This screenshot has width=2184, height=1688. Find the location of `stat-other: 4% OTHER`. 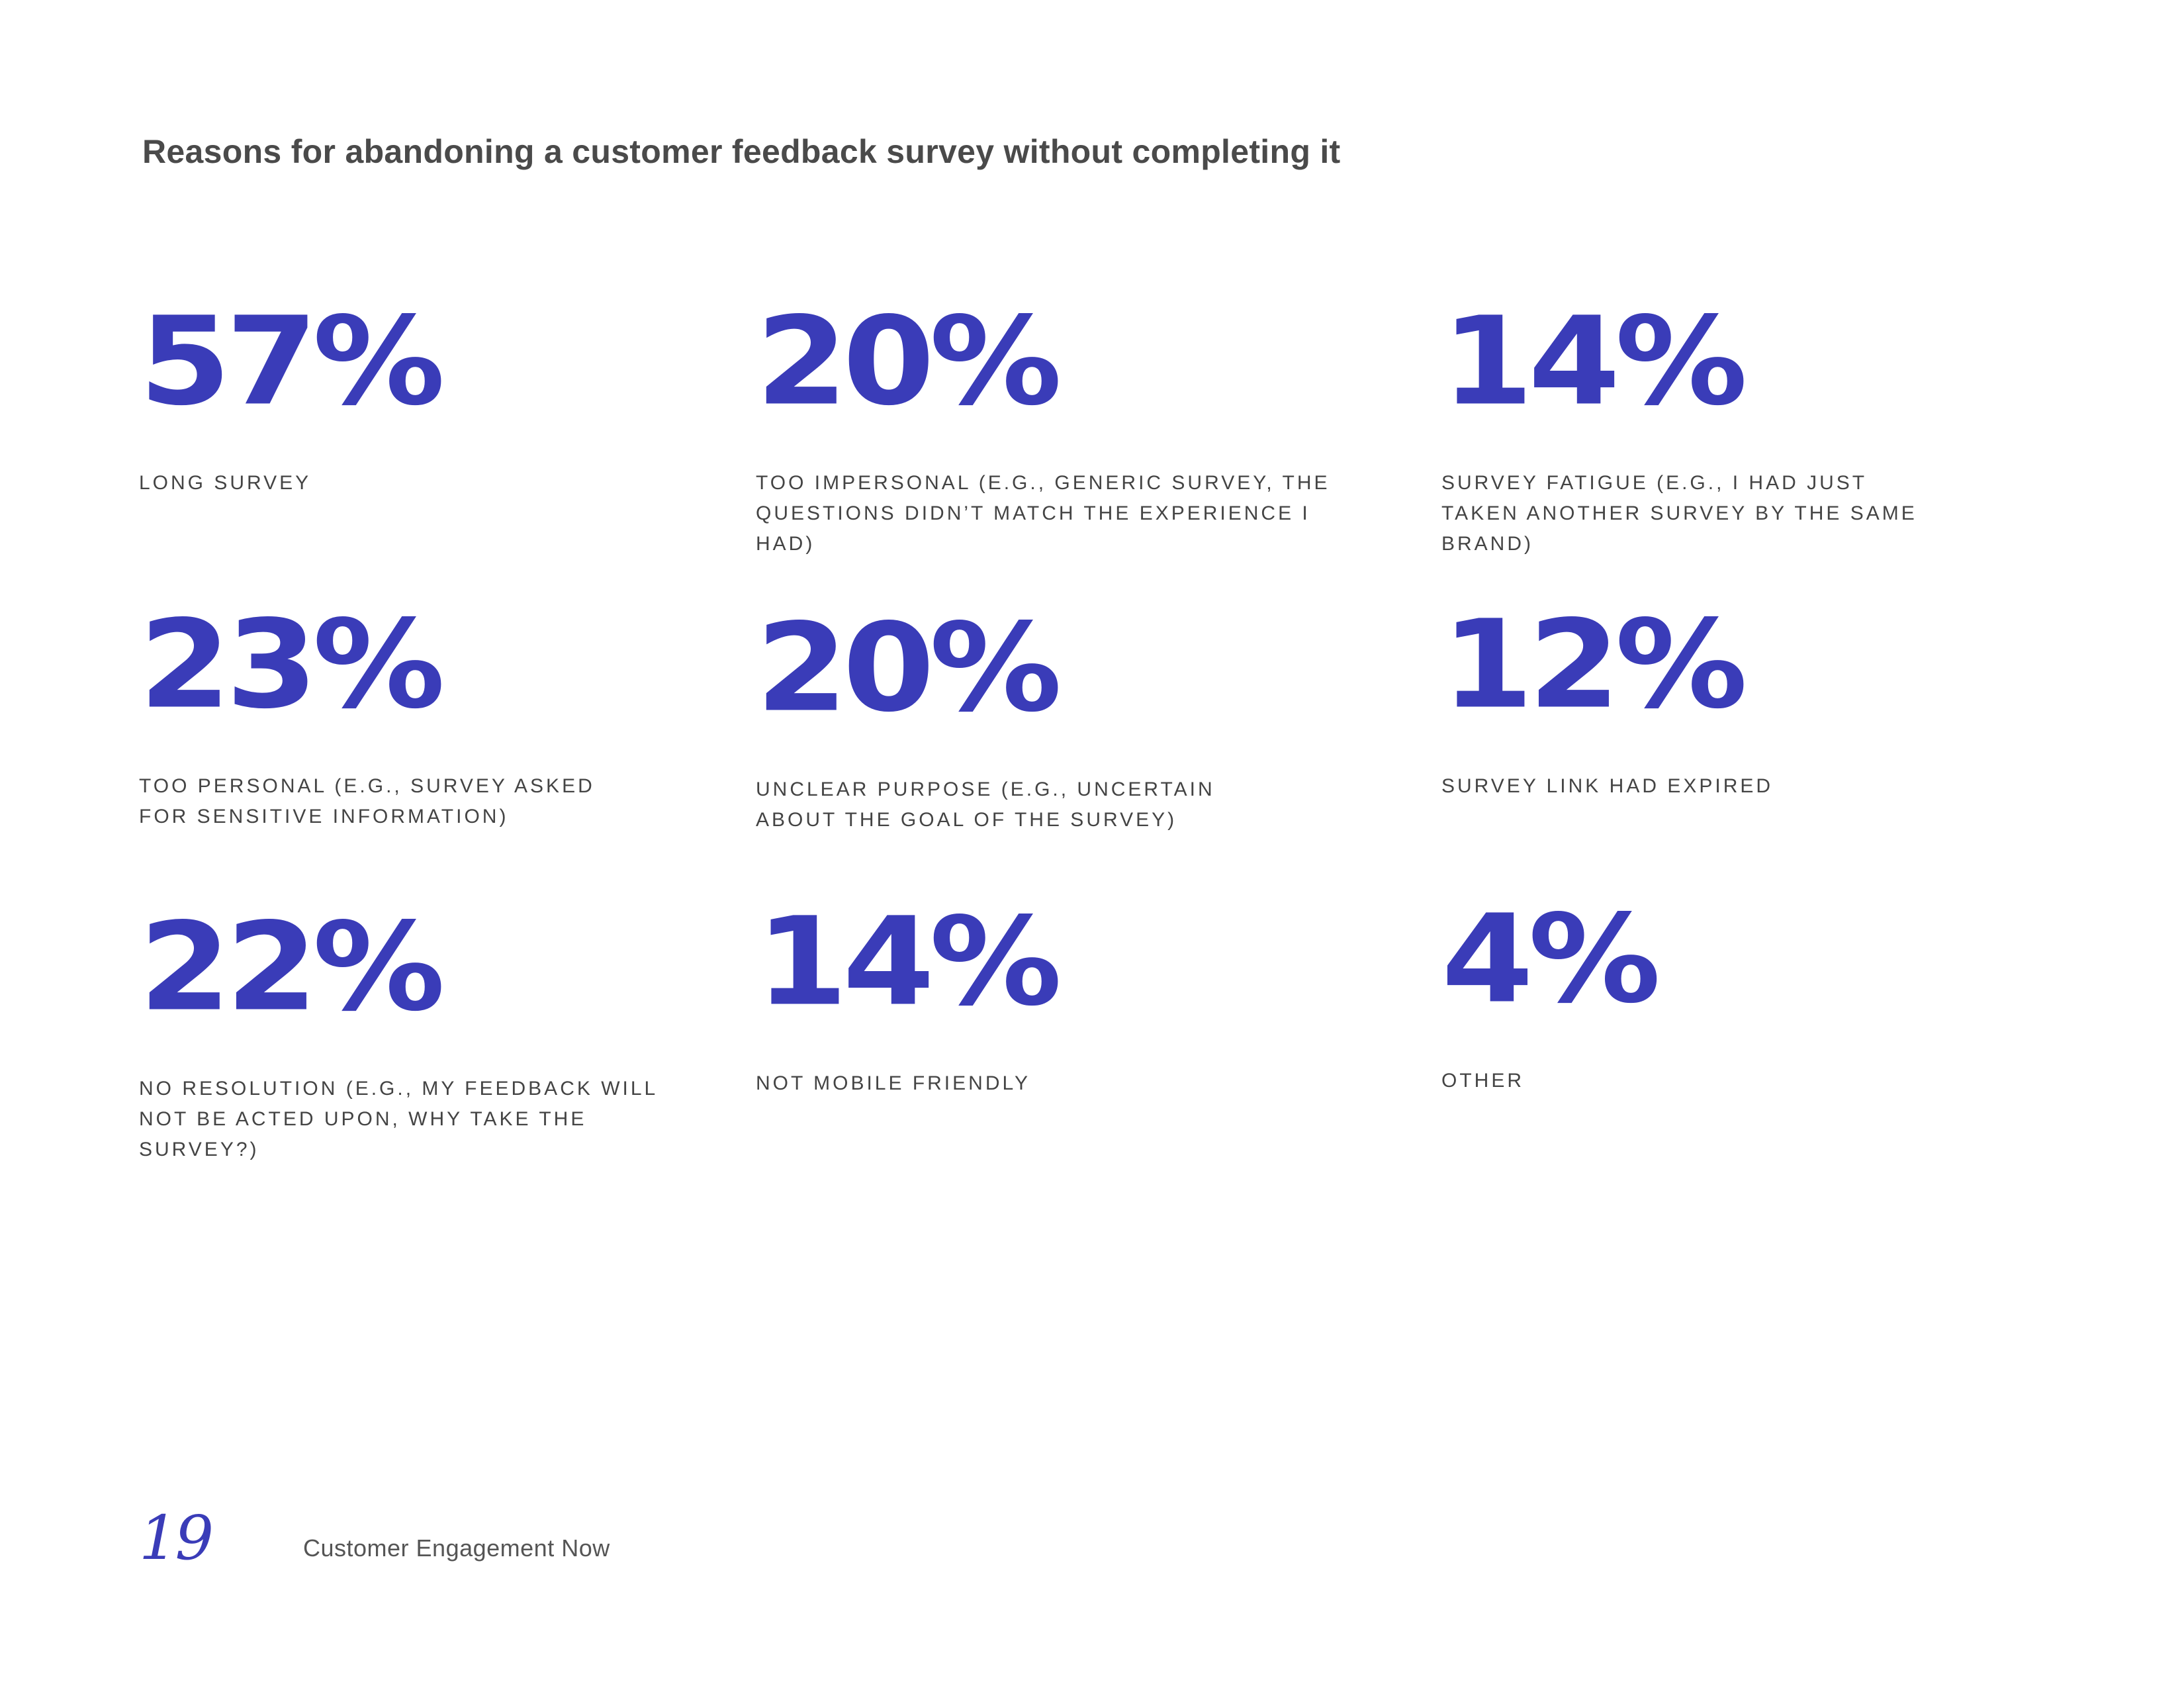

stat-other: 4% OTHER is located at coordinates (1692, 997).